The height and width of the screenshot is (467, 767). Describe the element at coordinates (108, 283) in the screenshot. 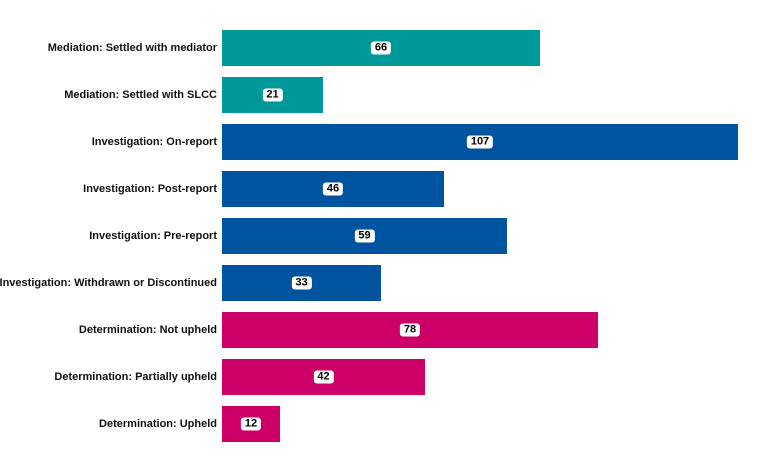

I see `category-label: Investigation: Withdrawn or Discontinued` at that location.